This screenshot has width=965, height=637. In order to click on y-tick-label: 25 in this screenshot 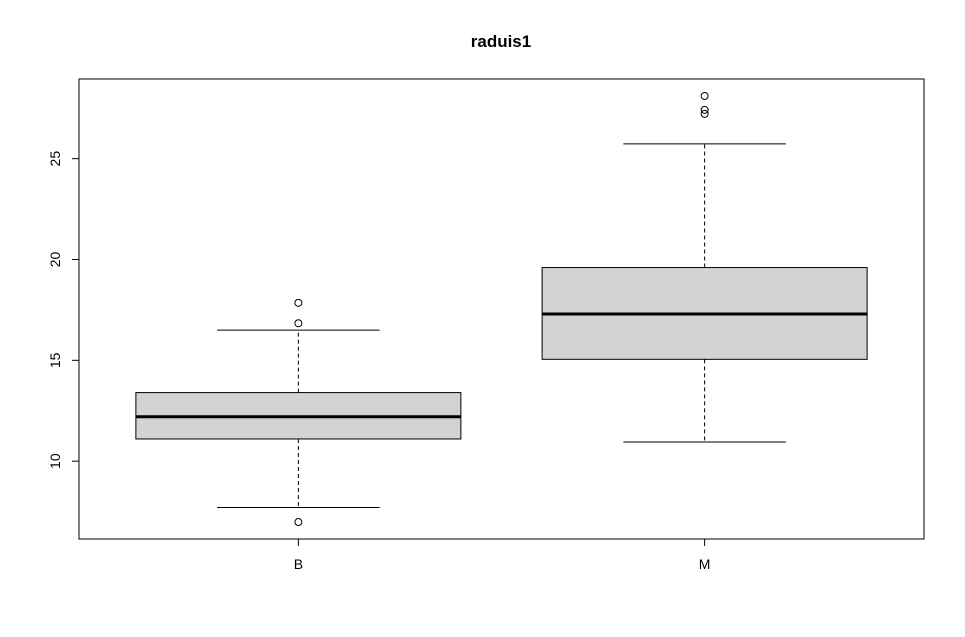, I will do `click(55, 159)`.